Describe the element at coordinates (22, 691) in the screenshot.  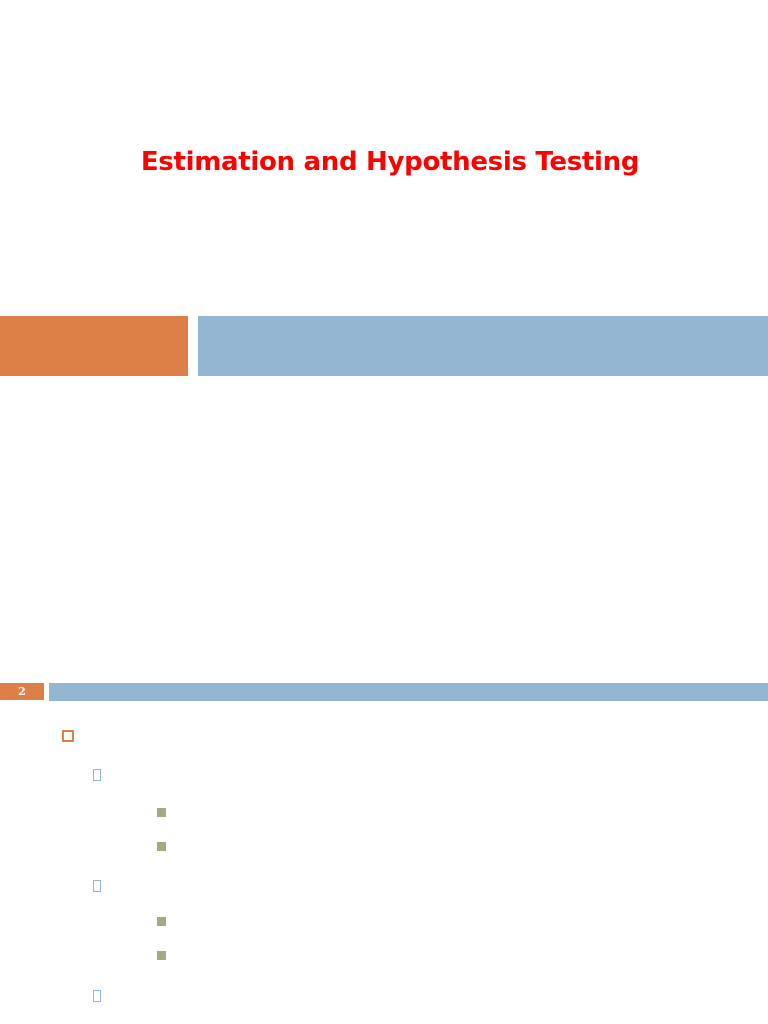
I see `slide-number: 2` at that location.